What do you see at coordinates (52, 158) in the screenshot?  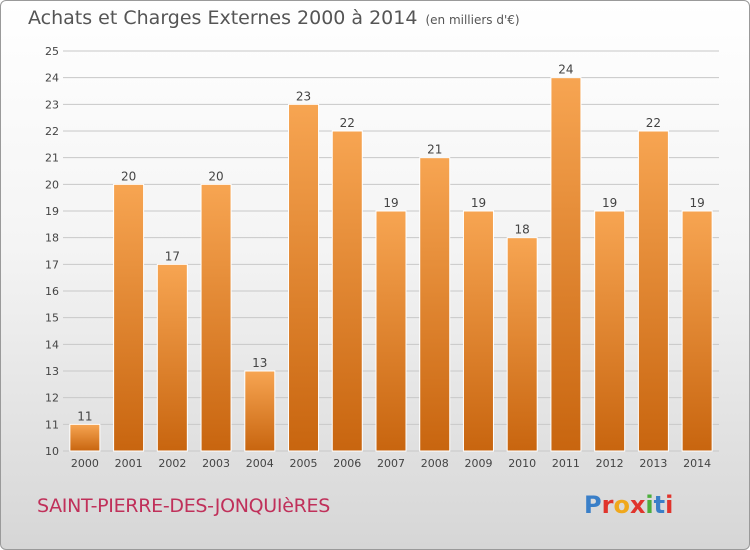 I see `y-tick-label: 21` at bounding box center [52, 158].